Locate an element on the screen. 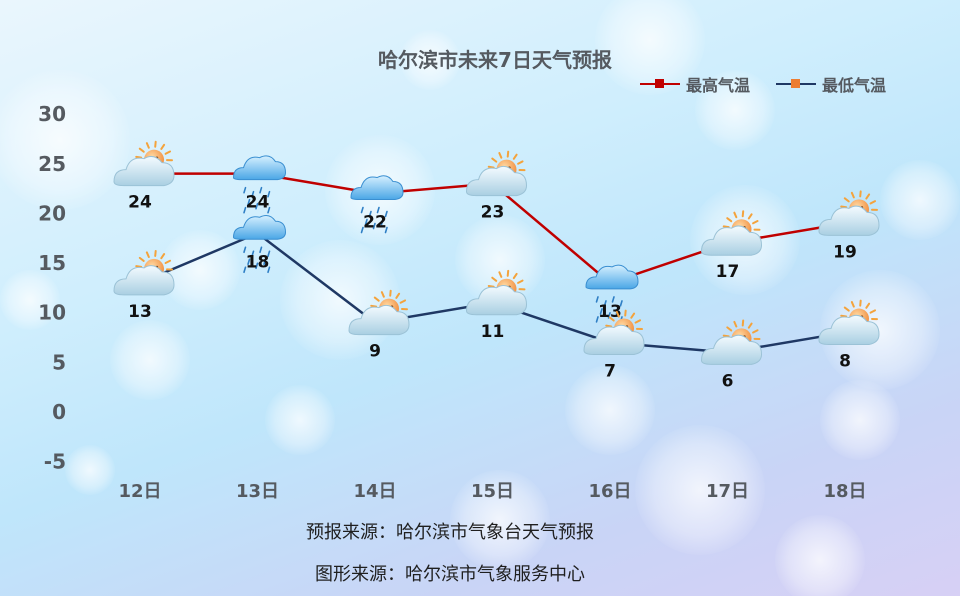 This screenshot has width=960, height=596. data-label: 17 is located at coordinates (728, 272).